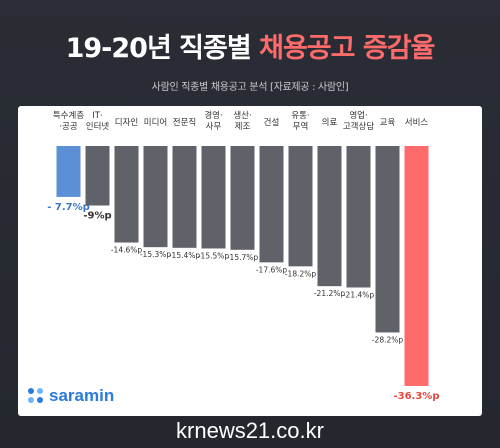  Describe the element at coordinates (388, 123) in the screenshot. I see `category-label-11-0: 교육` at that location.